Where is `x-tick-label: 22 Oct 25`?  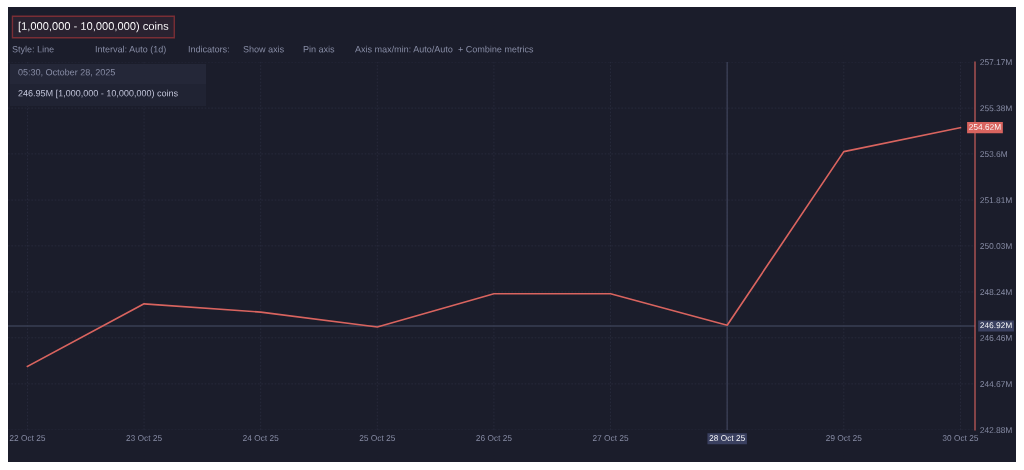
x-tick-label: 22 Oct 25 is located at coordinates (27, 438).